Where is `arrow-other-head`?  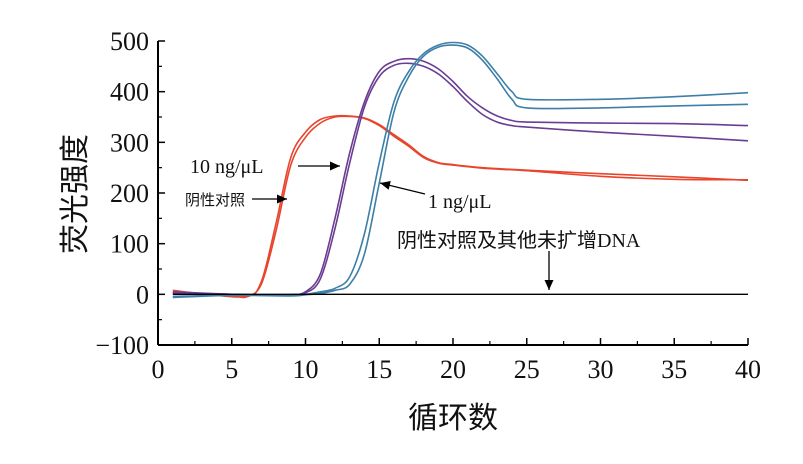
arrow-other-head is located at coordinates (549, 285).